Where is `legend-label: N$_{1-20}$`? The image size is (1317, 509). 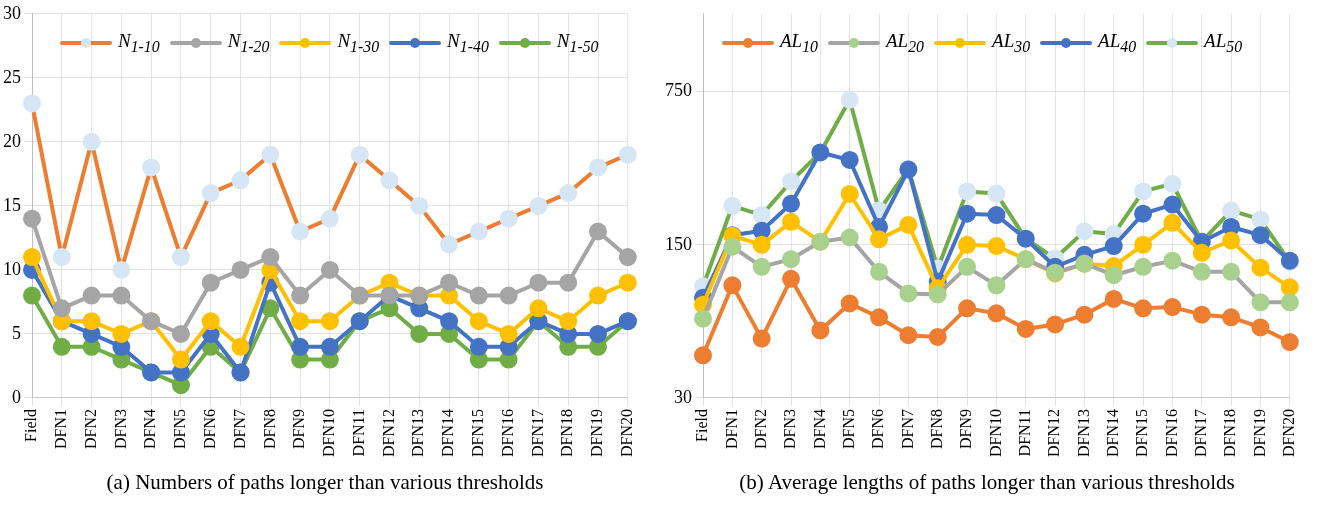
legend-label: N$_{1-20}$ is located at coordinates (248, 43).